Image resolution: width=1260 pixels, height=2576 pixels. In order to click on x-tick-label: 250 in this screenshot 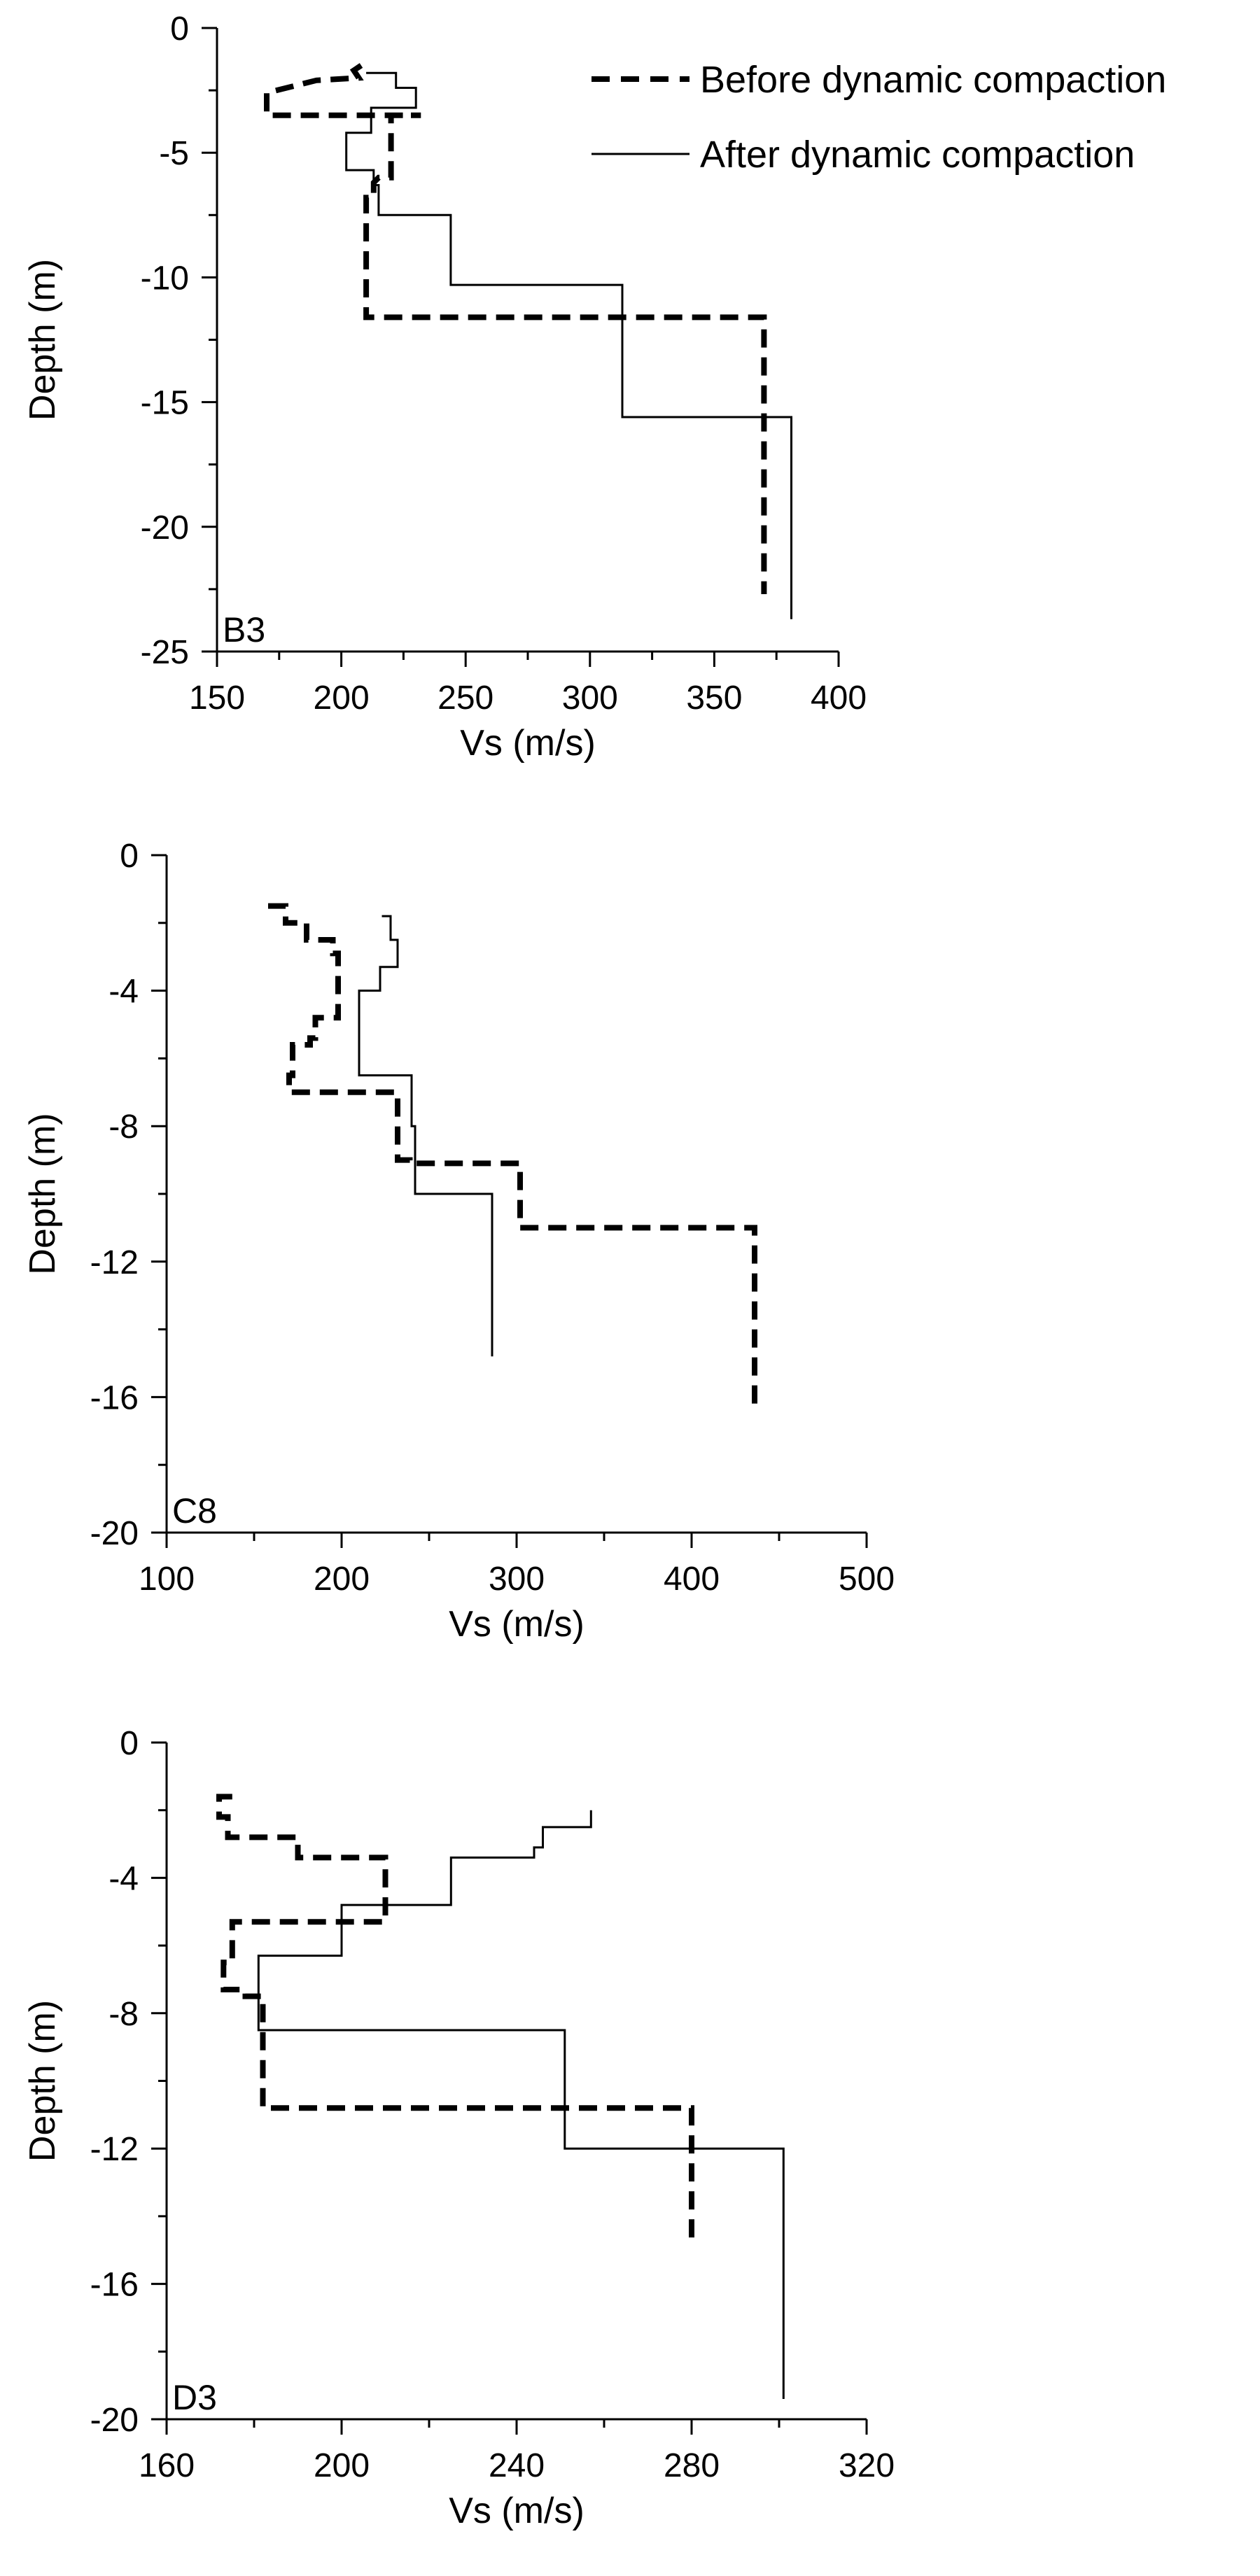, I will do `click(465, 698)`.